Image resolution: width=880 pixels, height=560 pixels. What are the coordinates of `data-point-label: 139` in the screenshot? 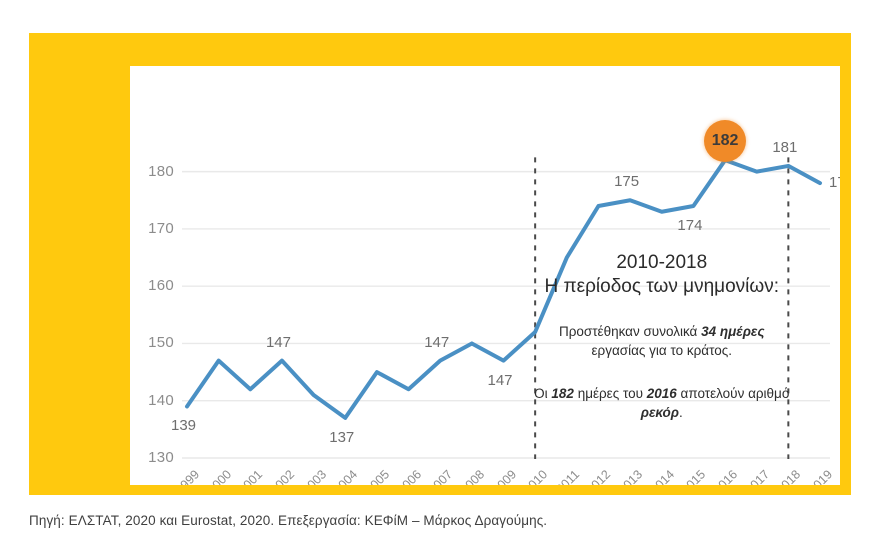 It's located at (184, 426).